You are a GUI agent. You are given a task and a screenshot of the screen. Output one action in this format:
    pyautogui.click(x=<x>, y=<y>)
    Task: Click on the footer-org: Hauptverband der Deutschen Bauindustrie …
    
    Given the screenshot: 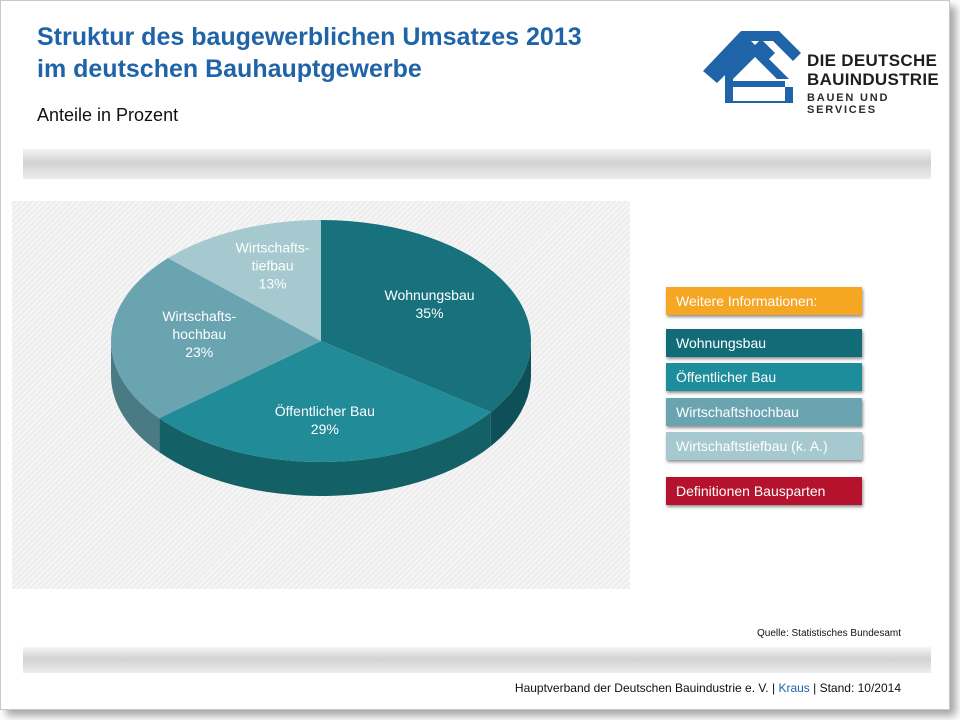 What is the action you would take?
    pyautogui.click(x=645, y=688)
    